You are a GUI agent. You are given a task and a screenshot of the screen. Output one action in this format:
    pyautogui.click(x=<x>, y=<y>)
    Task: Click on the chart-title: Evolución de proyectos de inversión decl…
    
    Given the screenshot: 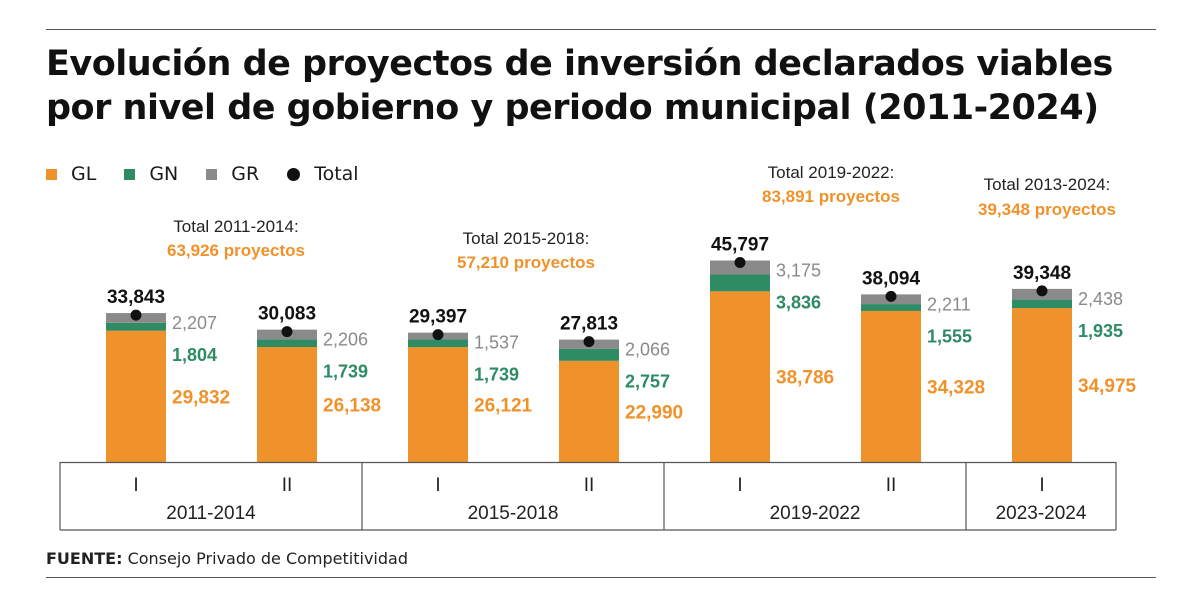 What is the action you would take?
    pyautogui.click(x=601, y=86)
    